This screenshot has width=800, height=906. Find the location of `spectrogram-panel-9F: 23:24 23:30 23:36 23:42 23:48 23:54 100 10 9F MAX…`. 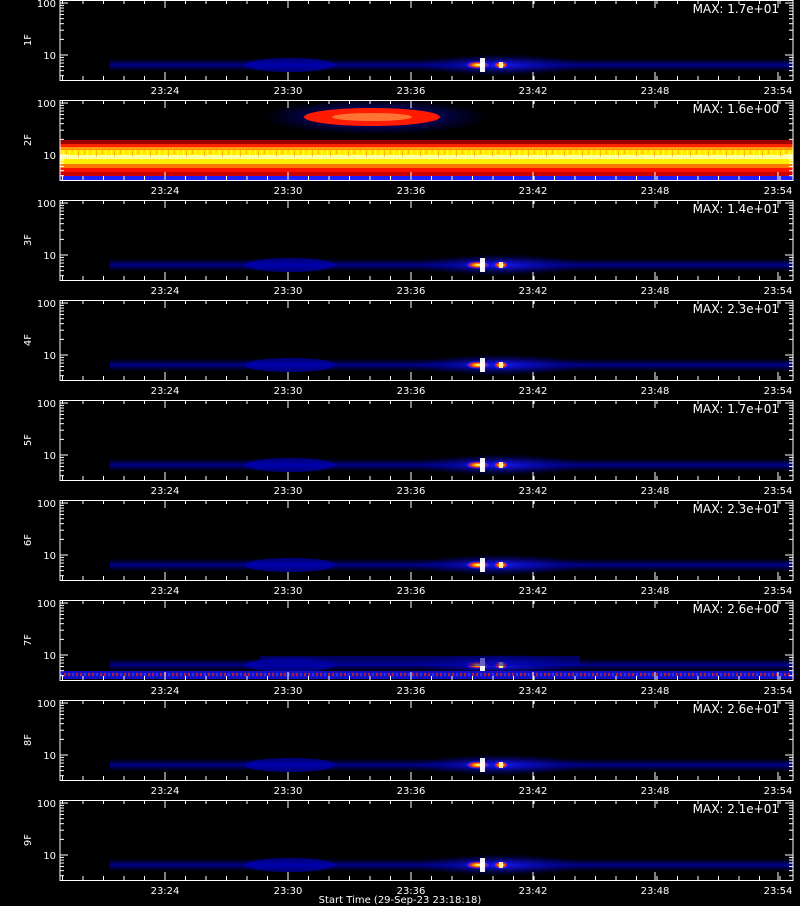

spectrogram-panel-9F: 23:24 23:30 23:36 23:42 23:48 23:54 100 10 9F MAX… is located at coordinates (408, 848).